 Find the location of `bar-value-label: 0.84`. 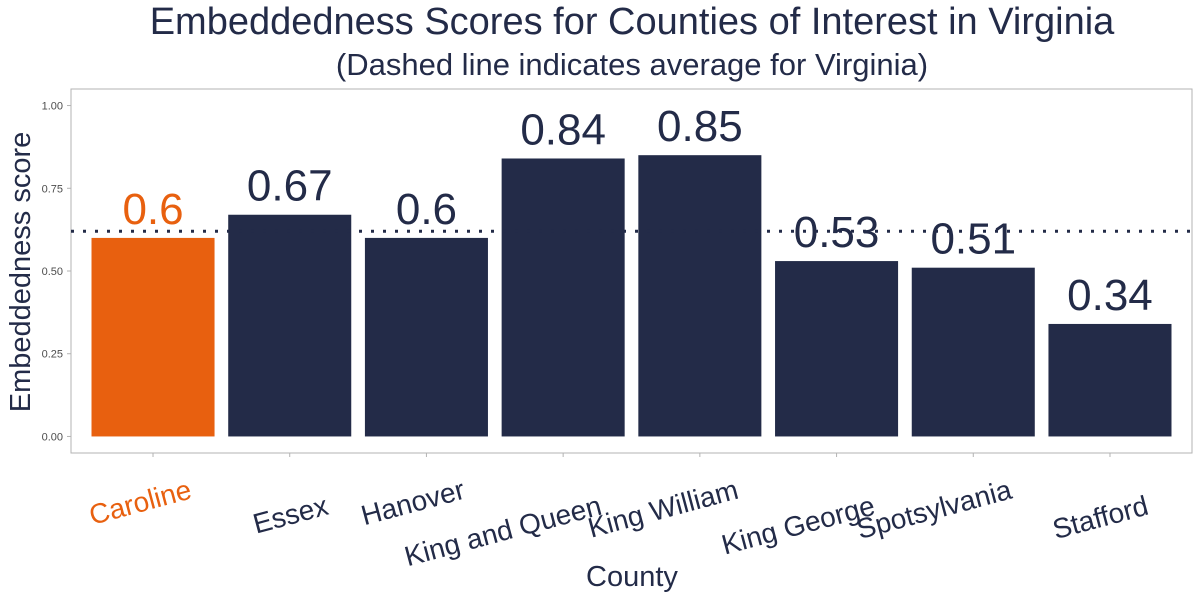

bar-value-label: 0.84 is located at coordinates (563, 129).